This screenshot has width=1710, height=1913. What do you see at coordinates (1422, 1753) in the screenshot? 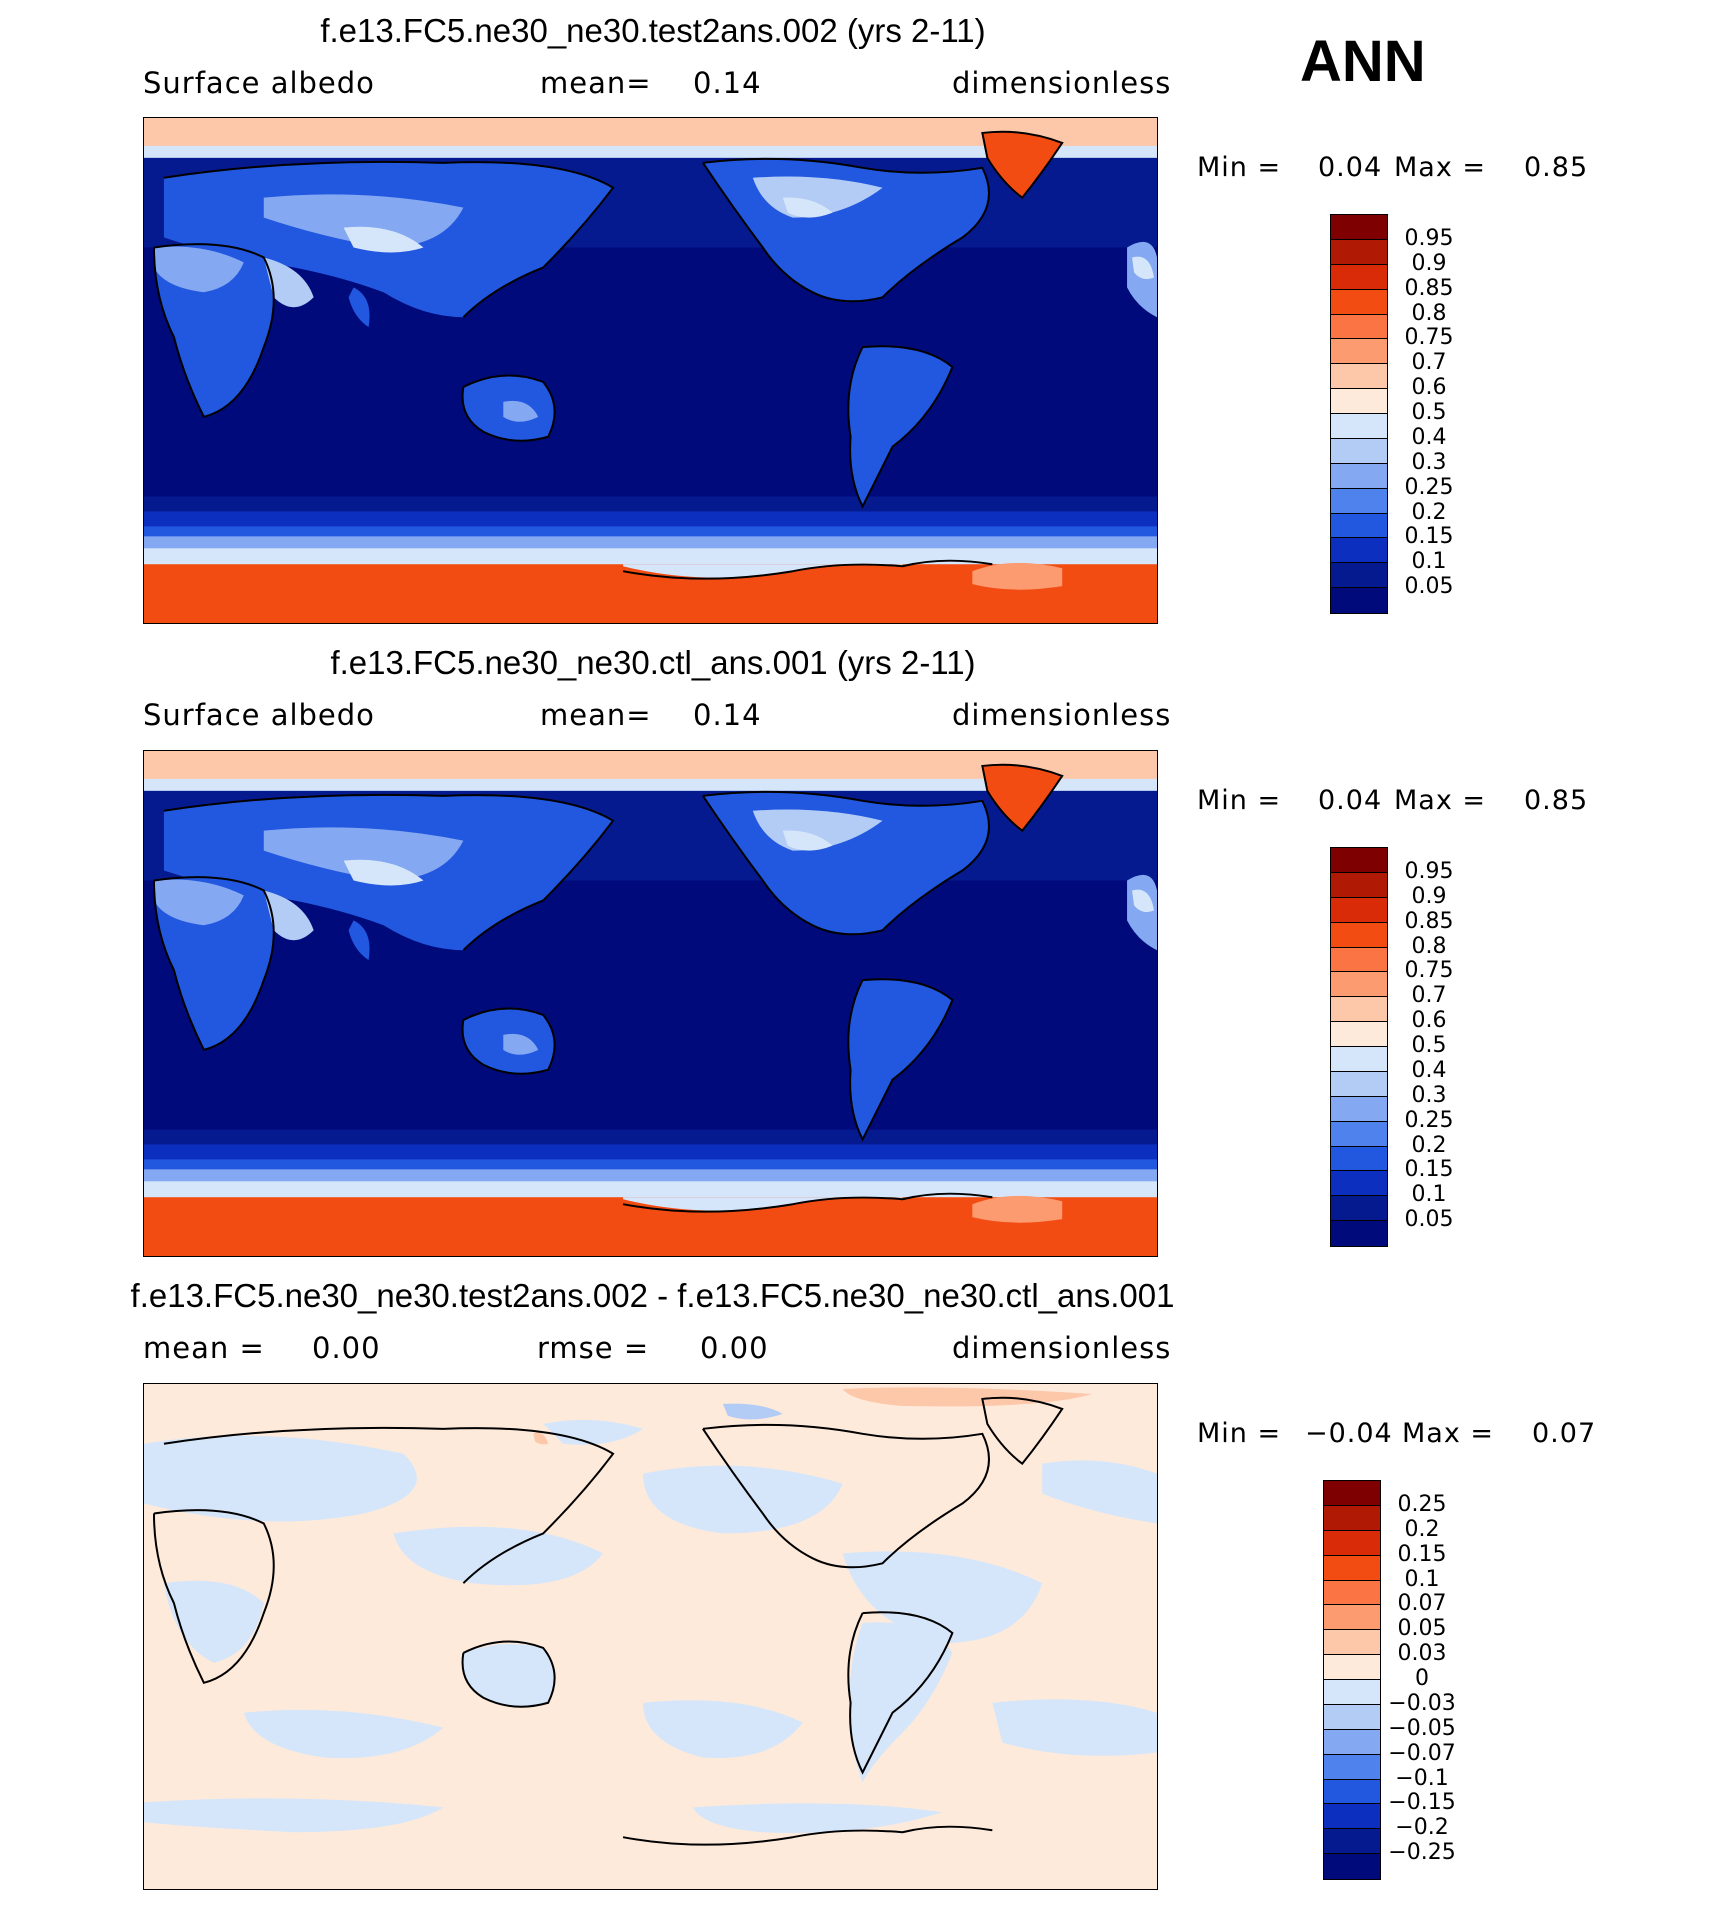
I see `colorbar-tick-label: −0.07` at bounding box center [1422, 1753].